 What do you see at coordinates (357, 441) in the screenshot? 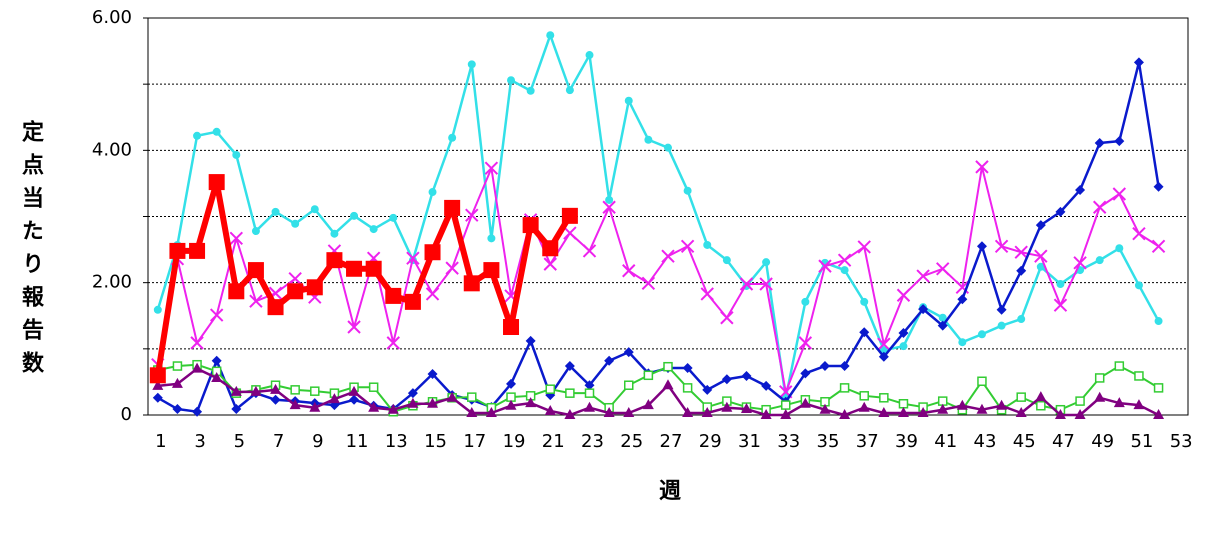
I see `x-tick-label: 11` at bounding box center [357, 441].